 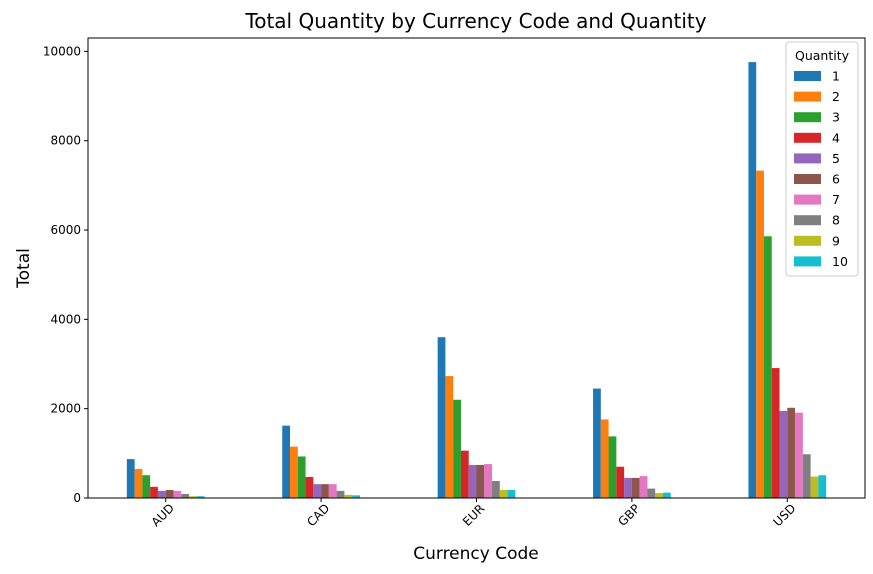 What do you see at coordinates (356, 496) in the screenshot?
I see `bar-cad-q10` at bounding box center [356, 496].